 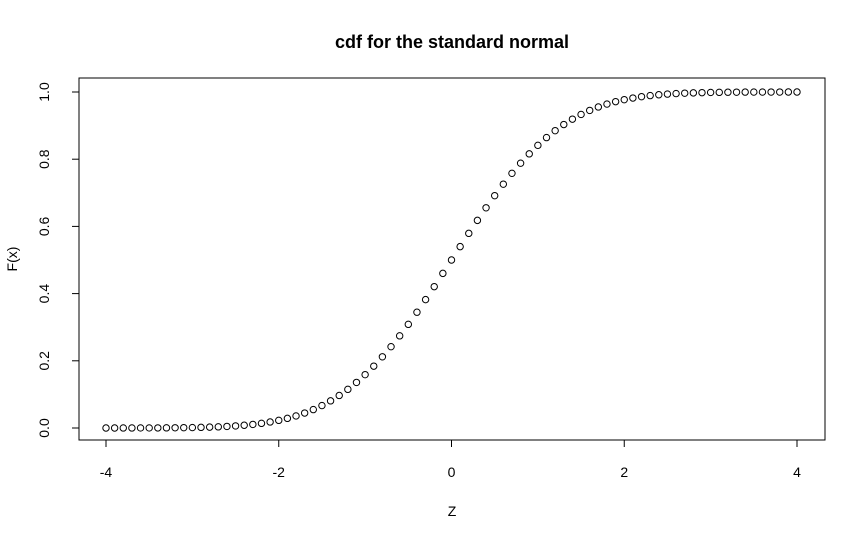 I want to click on y-tick-label: 0.2, so click(x=44, y=361).